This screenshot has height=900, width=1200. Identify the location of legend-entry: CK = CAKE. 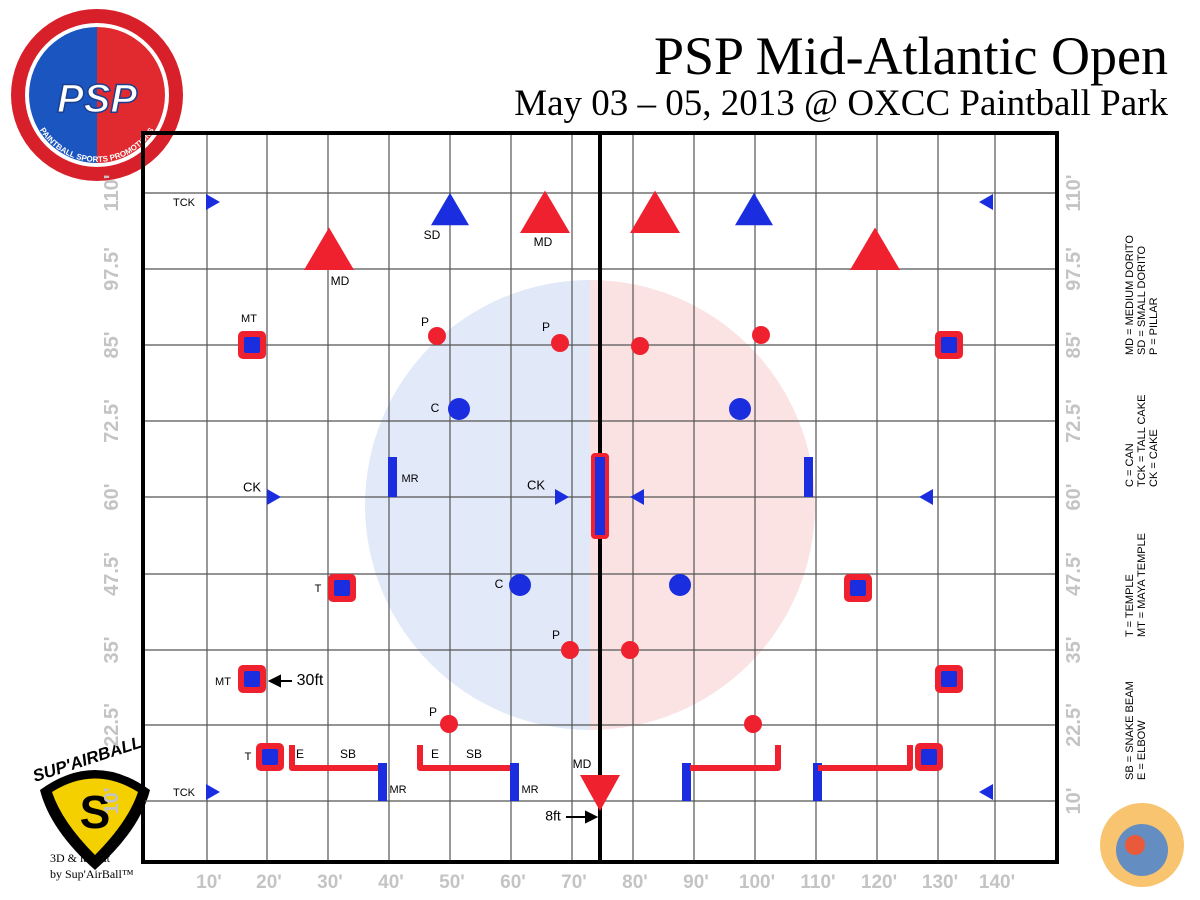
(1154, 458).